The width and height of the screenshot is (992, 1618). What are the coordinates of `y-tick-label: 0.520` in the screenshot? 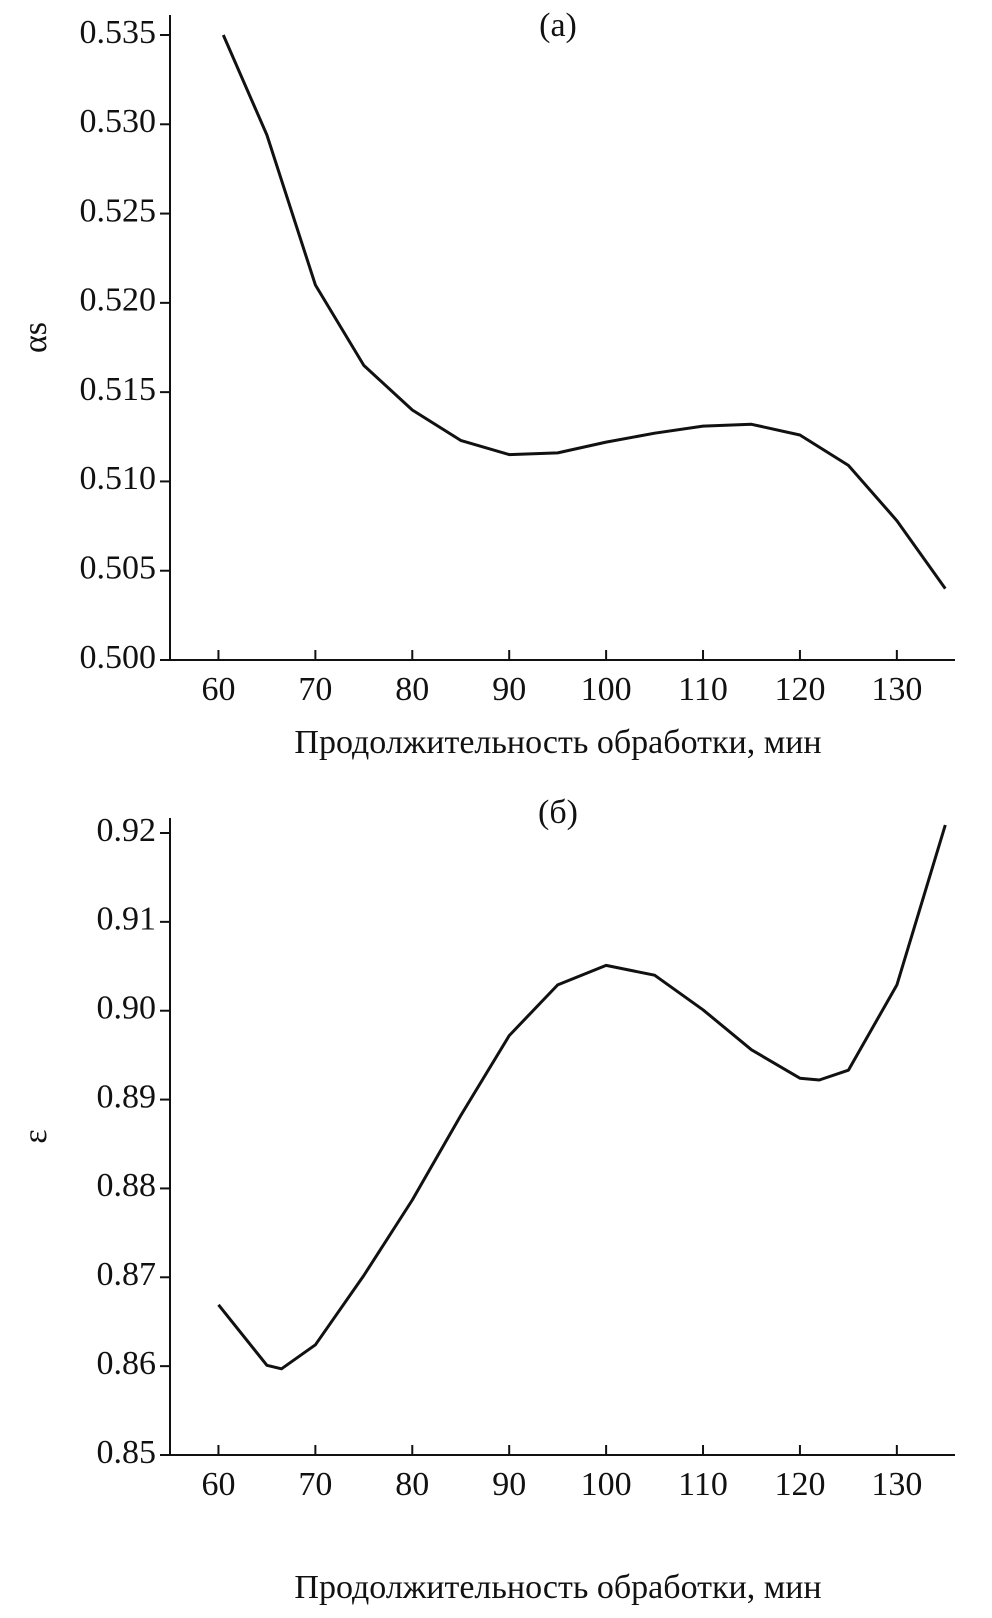 It's located at (118, 300).